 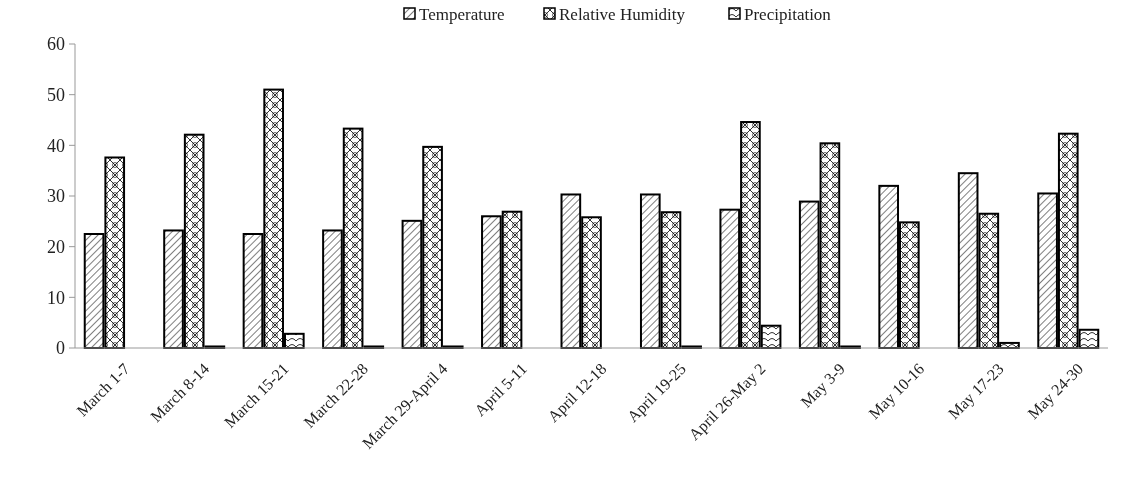 I want to click on y-tick-label: 40, so click(x=56, y=145).